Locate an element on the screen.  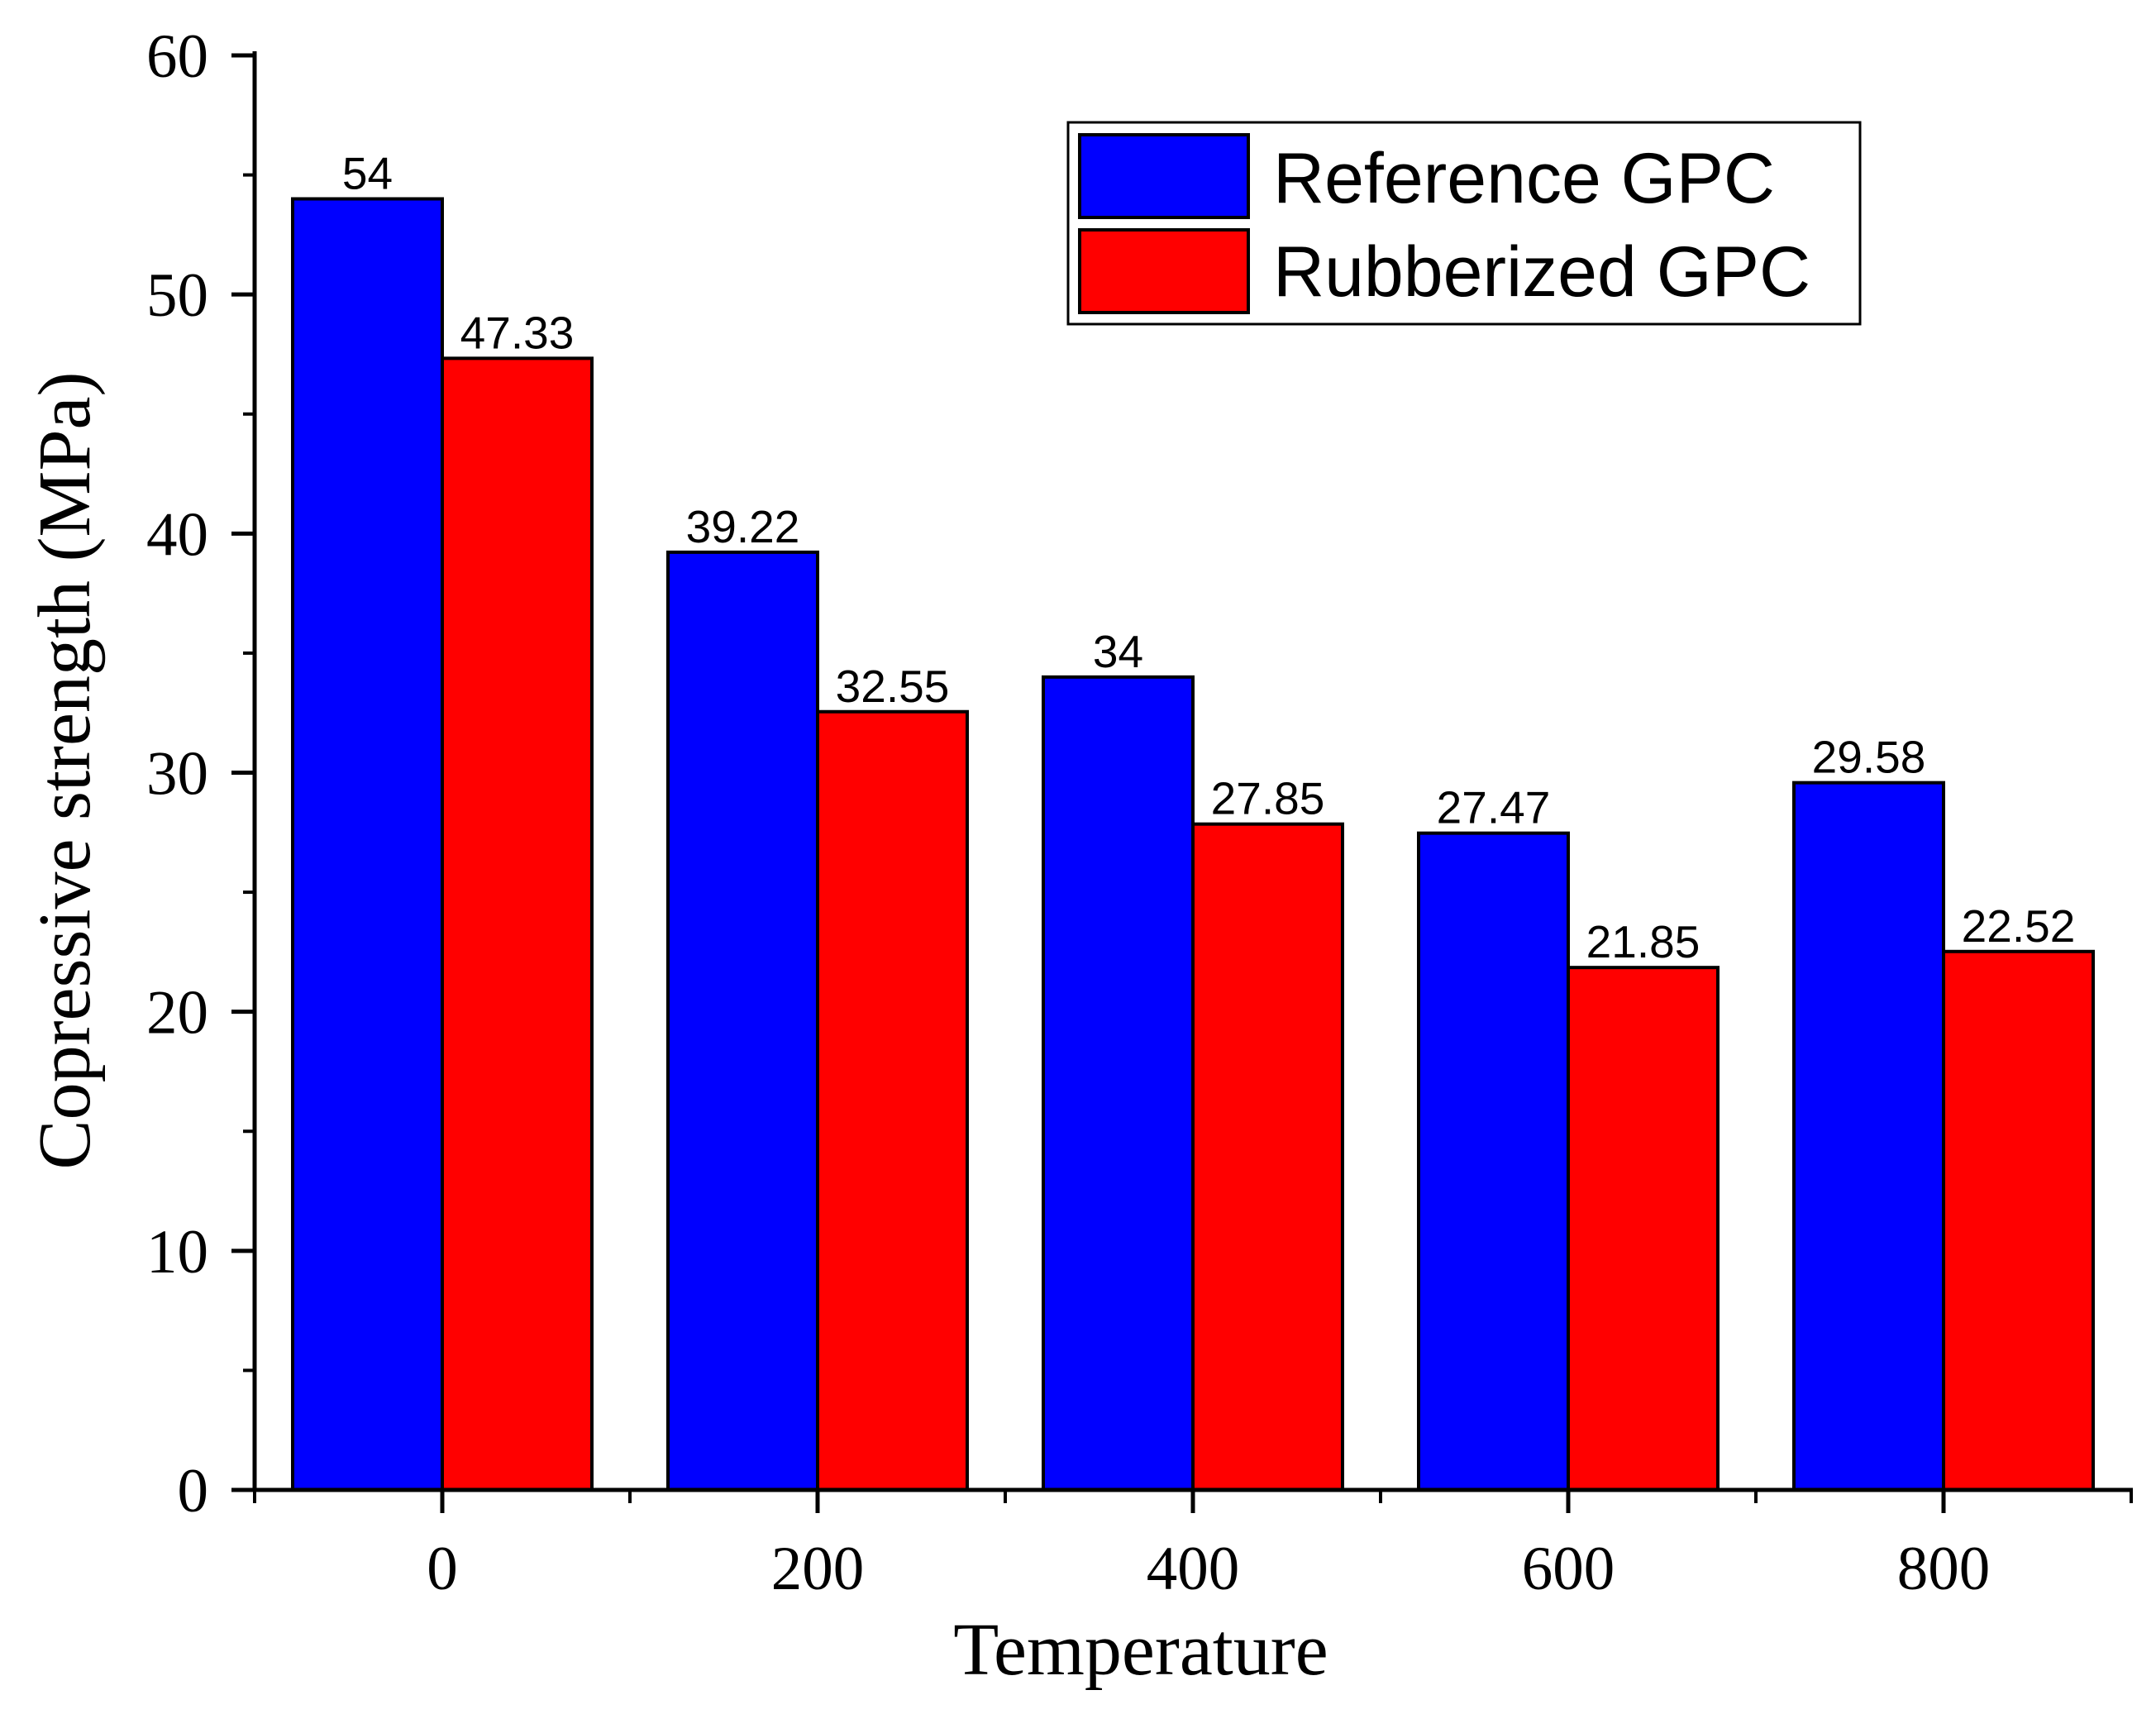
legend: Reference GPC Rubberized GPC is located at coordinates (1464, 223).